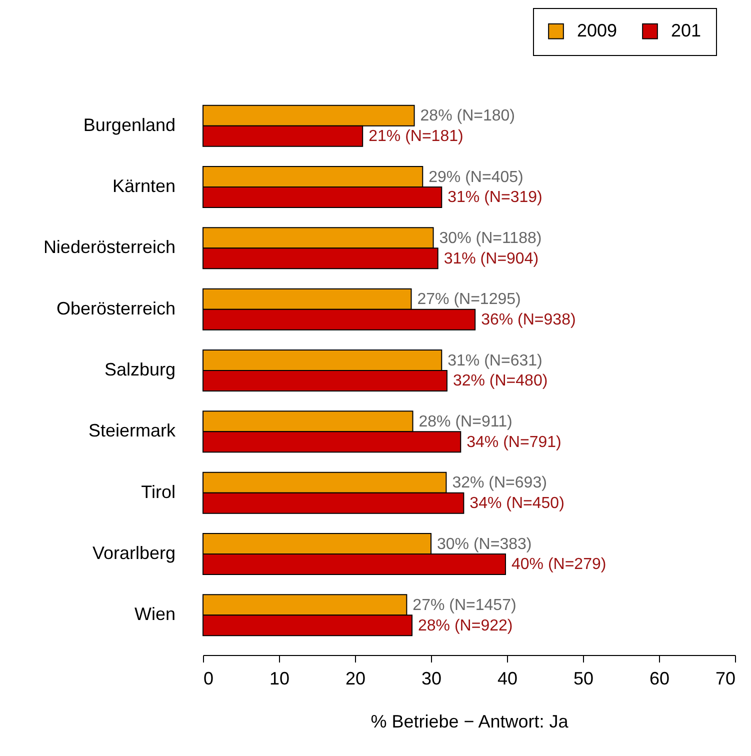 This screenshot has height=756, width=751. Describe the element at coordinates (476, 177) in the screenshot. I see `data-label: 29% (N=405)` at that location.